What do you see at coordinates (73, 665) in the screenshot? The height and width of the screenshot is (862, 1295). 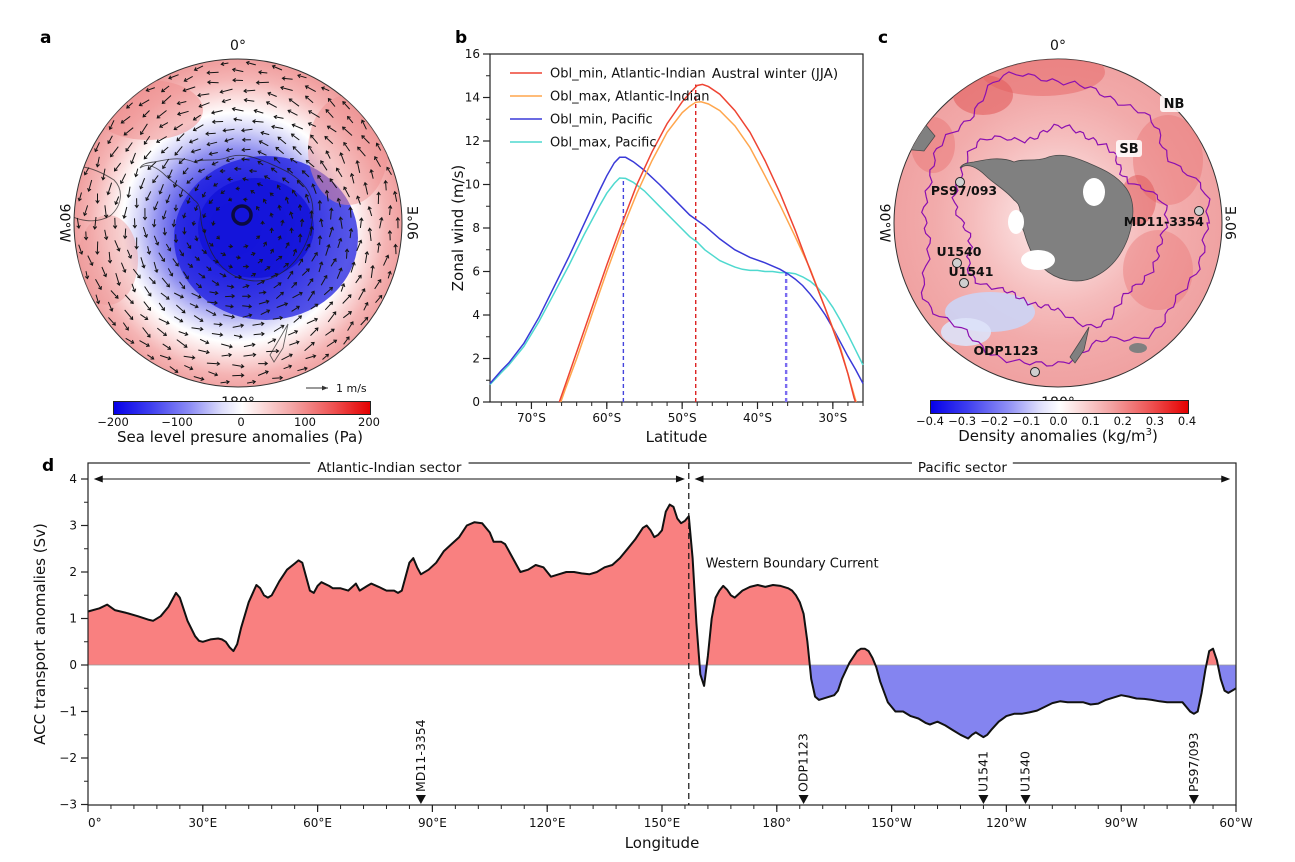 I see `y-tick-label: 0` at bounding box center [73, 665].